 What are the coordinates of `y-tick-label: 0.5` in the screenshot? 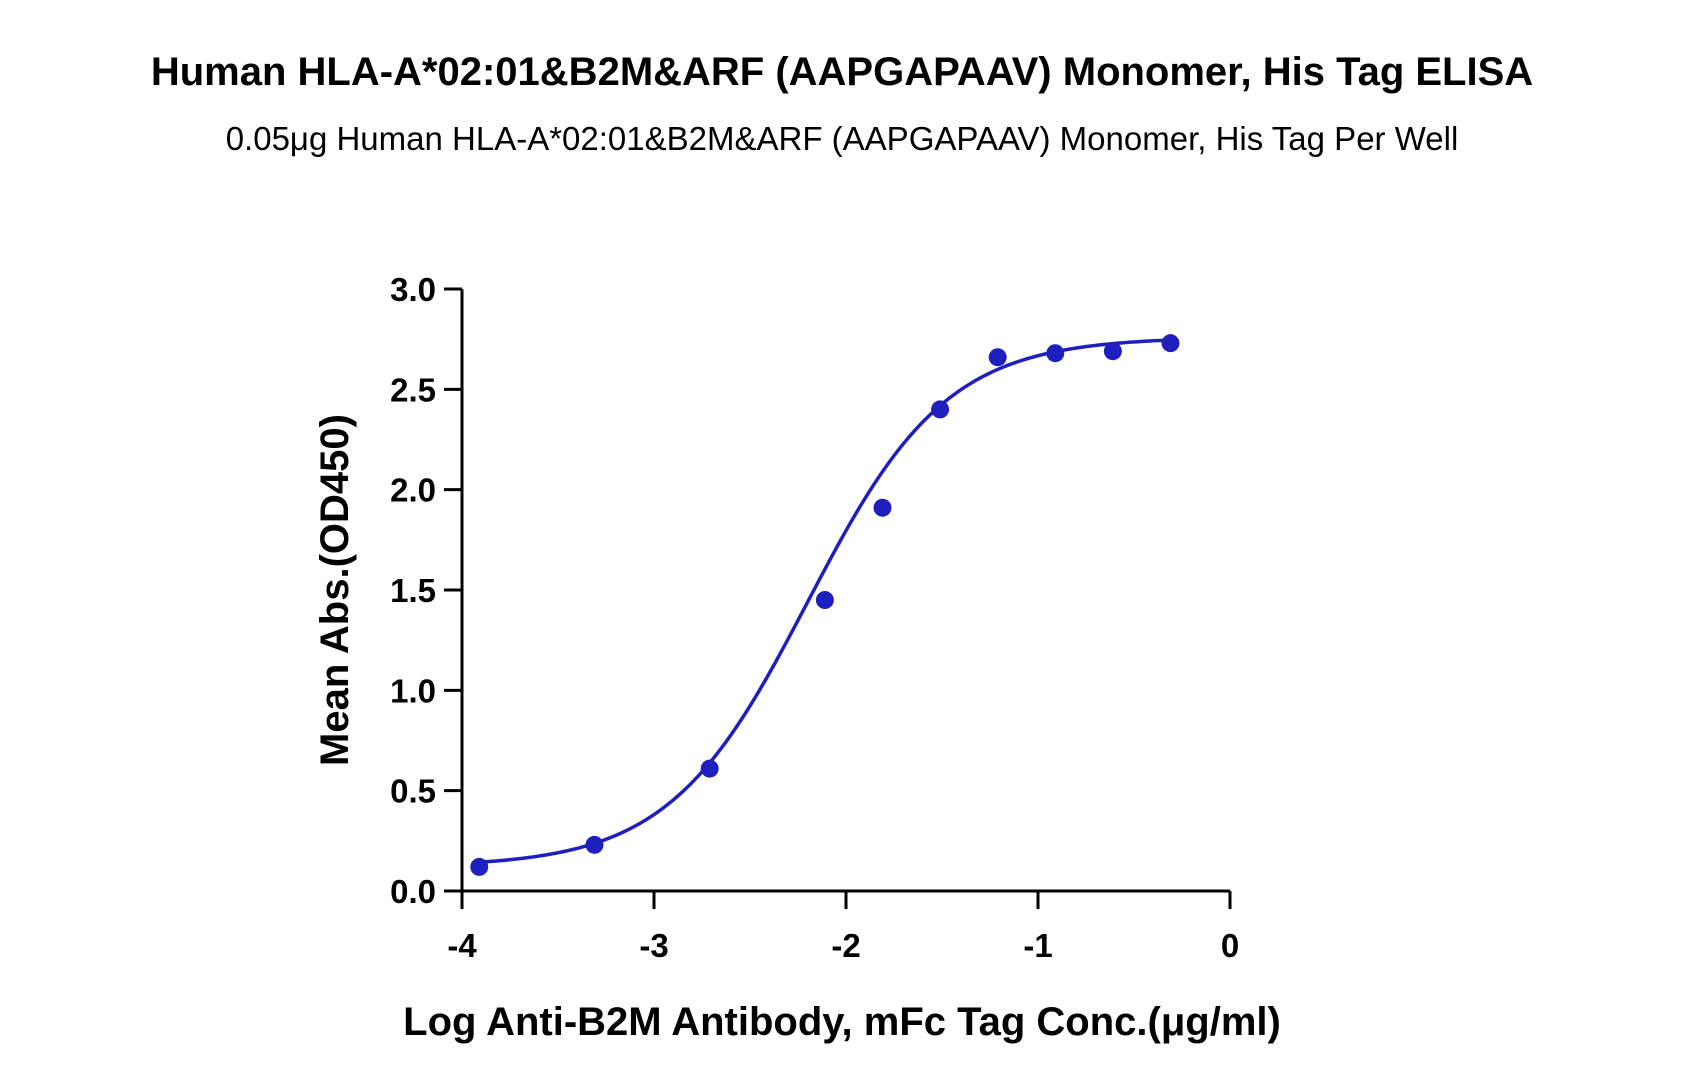 It's located at (413, 791).